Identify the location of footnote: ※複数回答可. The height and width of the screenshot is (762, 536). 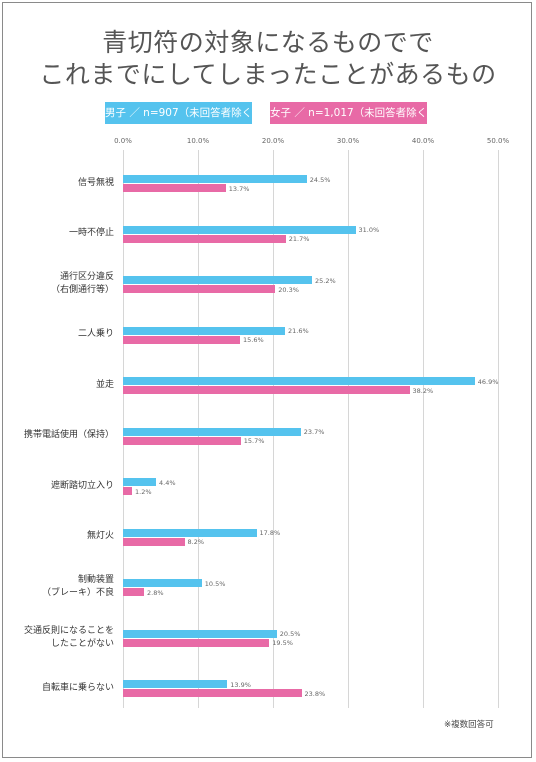
(469, 725).